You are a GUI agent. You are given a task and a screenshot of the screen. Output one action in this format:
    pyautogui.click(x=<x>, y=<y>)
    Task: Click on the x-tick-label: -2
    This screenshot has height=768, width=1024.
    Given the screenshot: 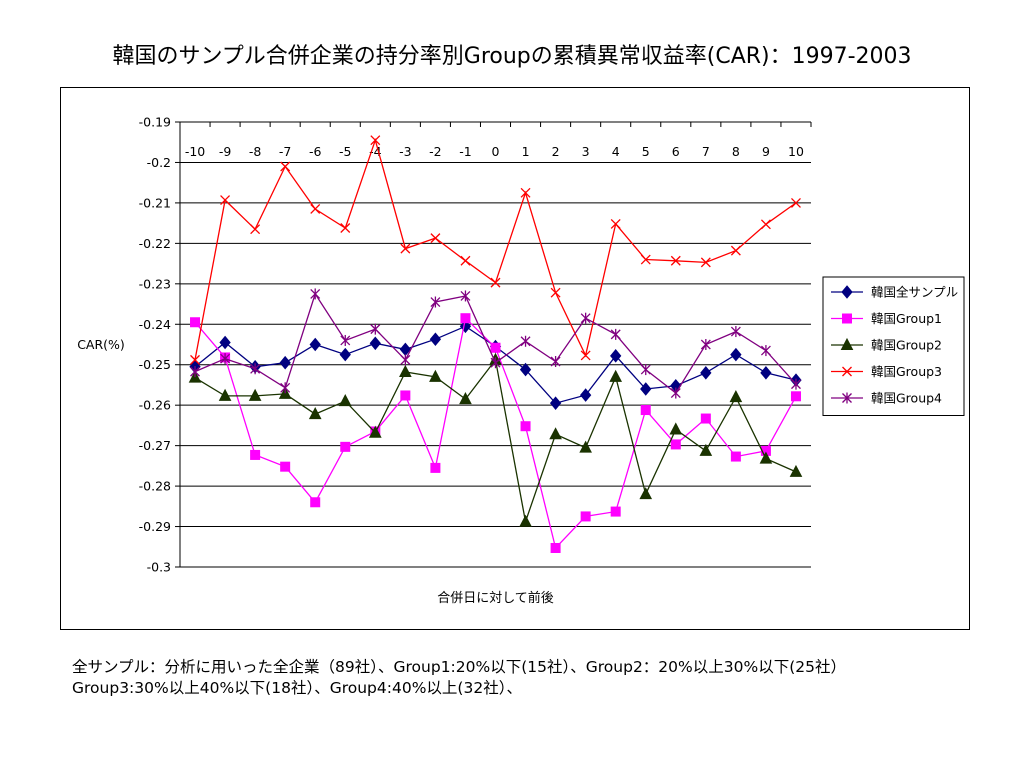 What is the action you would take?
    pyautogui.click(x=435, y=151)
    